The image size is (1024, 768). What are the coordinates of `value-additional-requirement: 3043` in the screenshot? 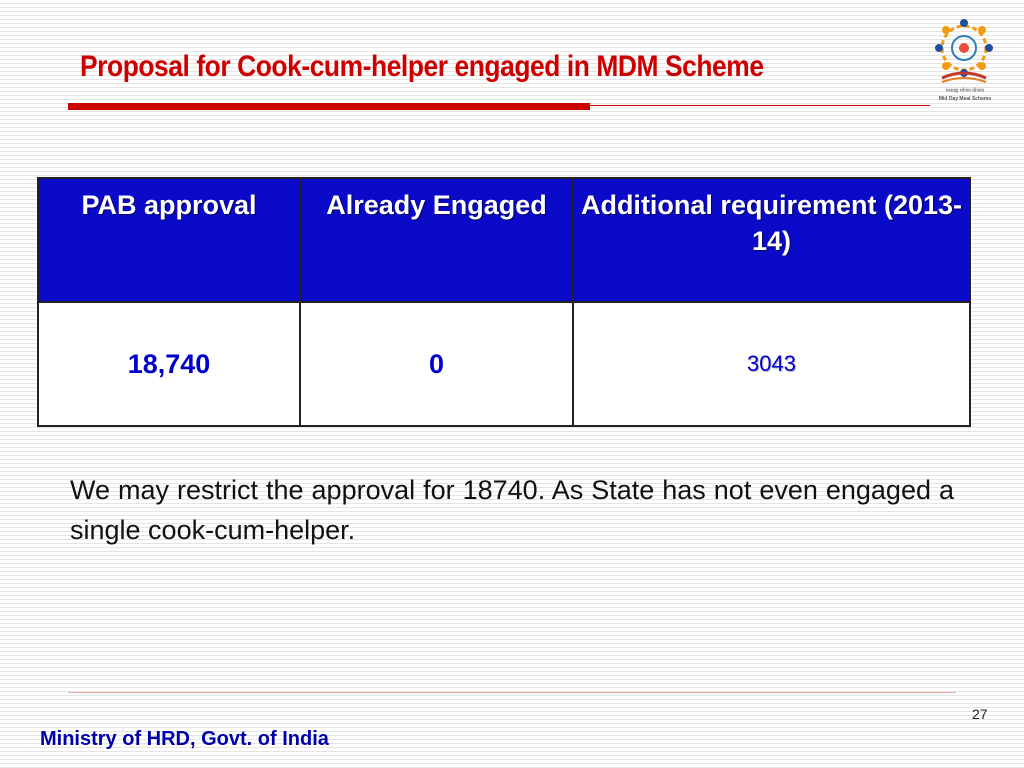 It's located at (771, 364).